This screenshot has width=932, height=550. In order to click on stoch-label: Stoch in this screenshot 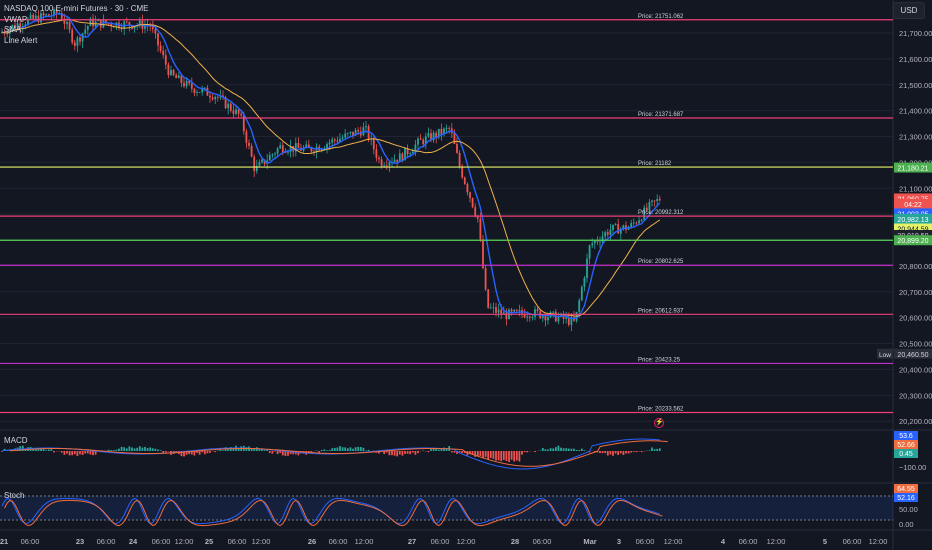, I will do `click(14, 495)`.